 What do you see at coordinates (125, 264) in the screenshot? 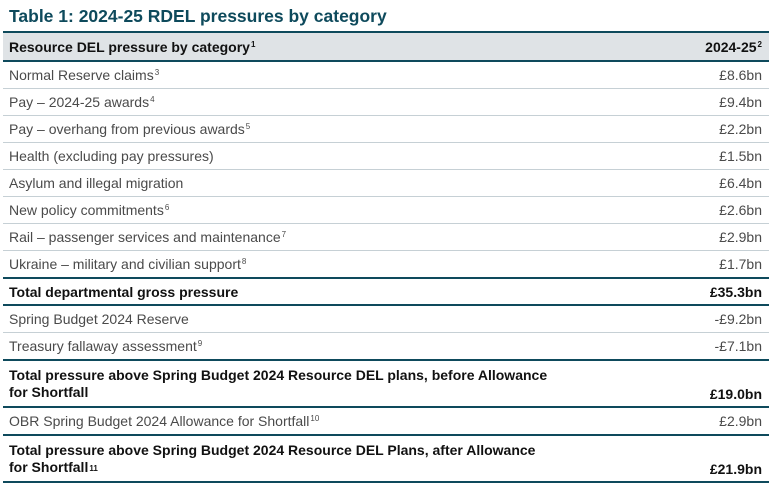
I see `row-label-text: Ukraine – military and civilian support` at bounding box center [125, 264].